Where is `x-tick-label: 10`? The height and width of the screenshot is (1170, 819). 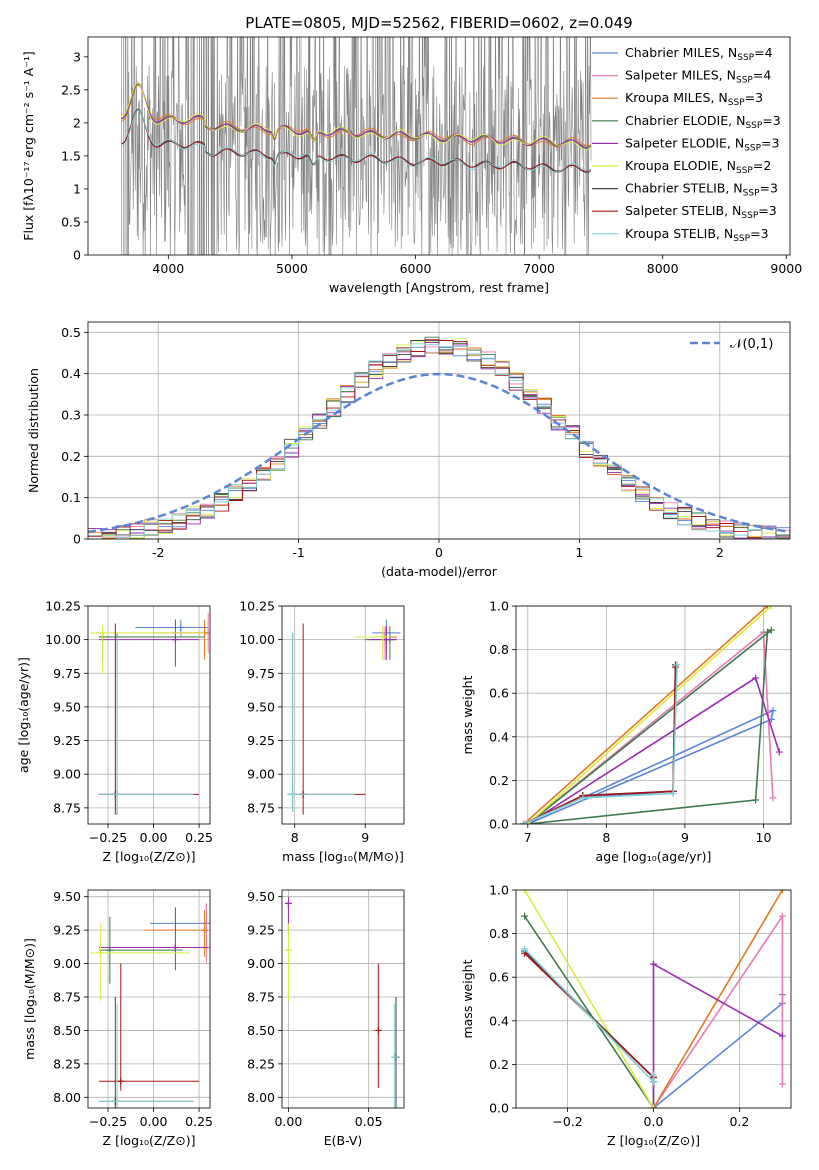
x-tick-label: 10 is located at coordinates (764, 837).